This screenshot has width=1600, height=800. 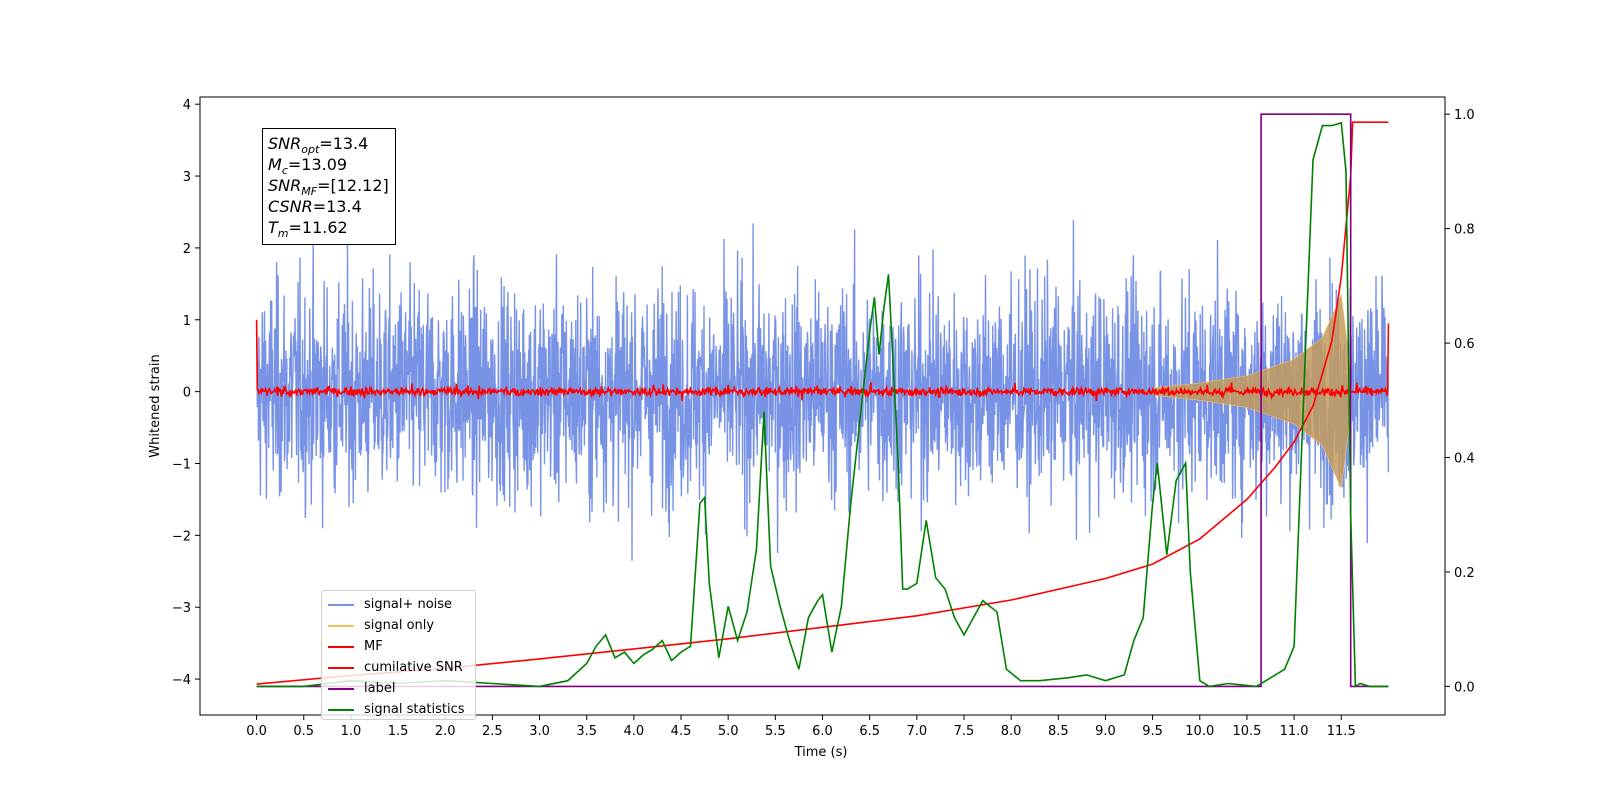 I want to click on x-tick-label: 8.5, so click(x=1058, y=731).